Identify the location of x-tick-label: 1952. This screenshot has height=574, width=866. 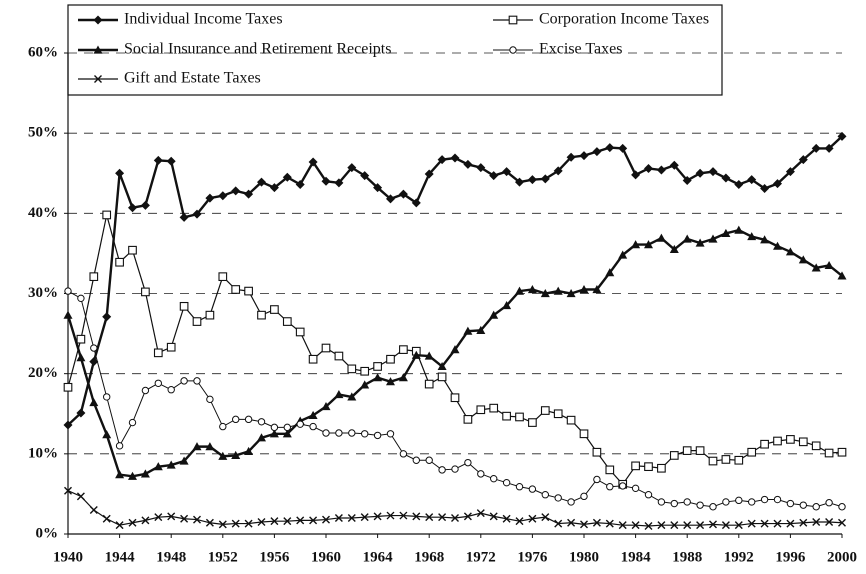
(223, 557).